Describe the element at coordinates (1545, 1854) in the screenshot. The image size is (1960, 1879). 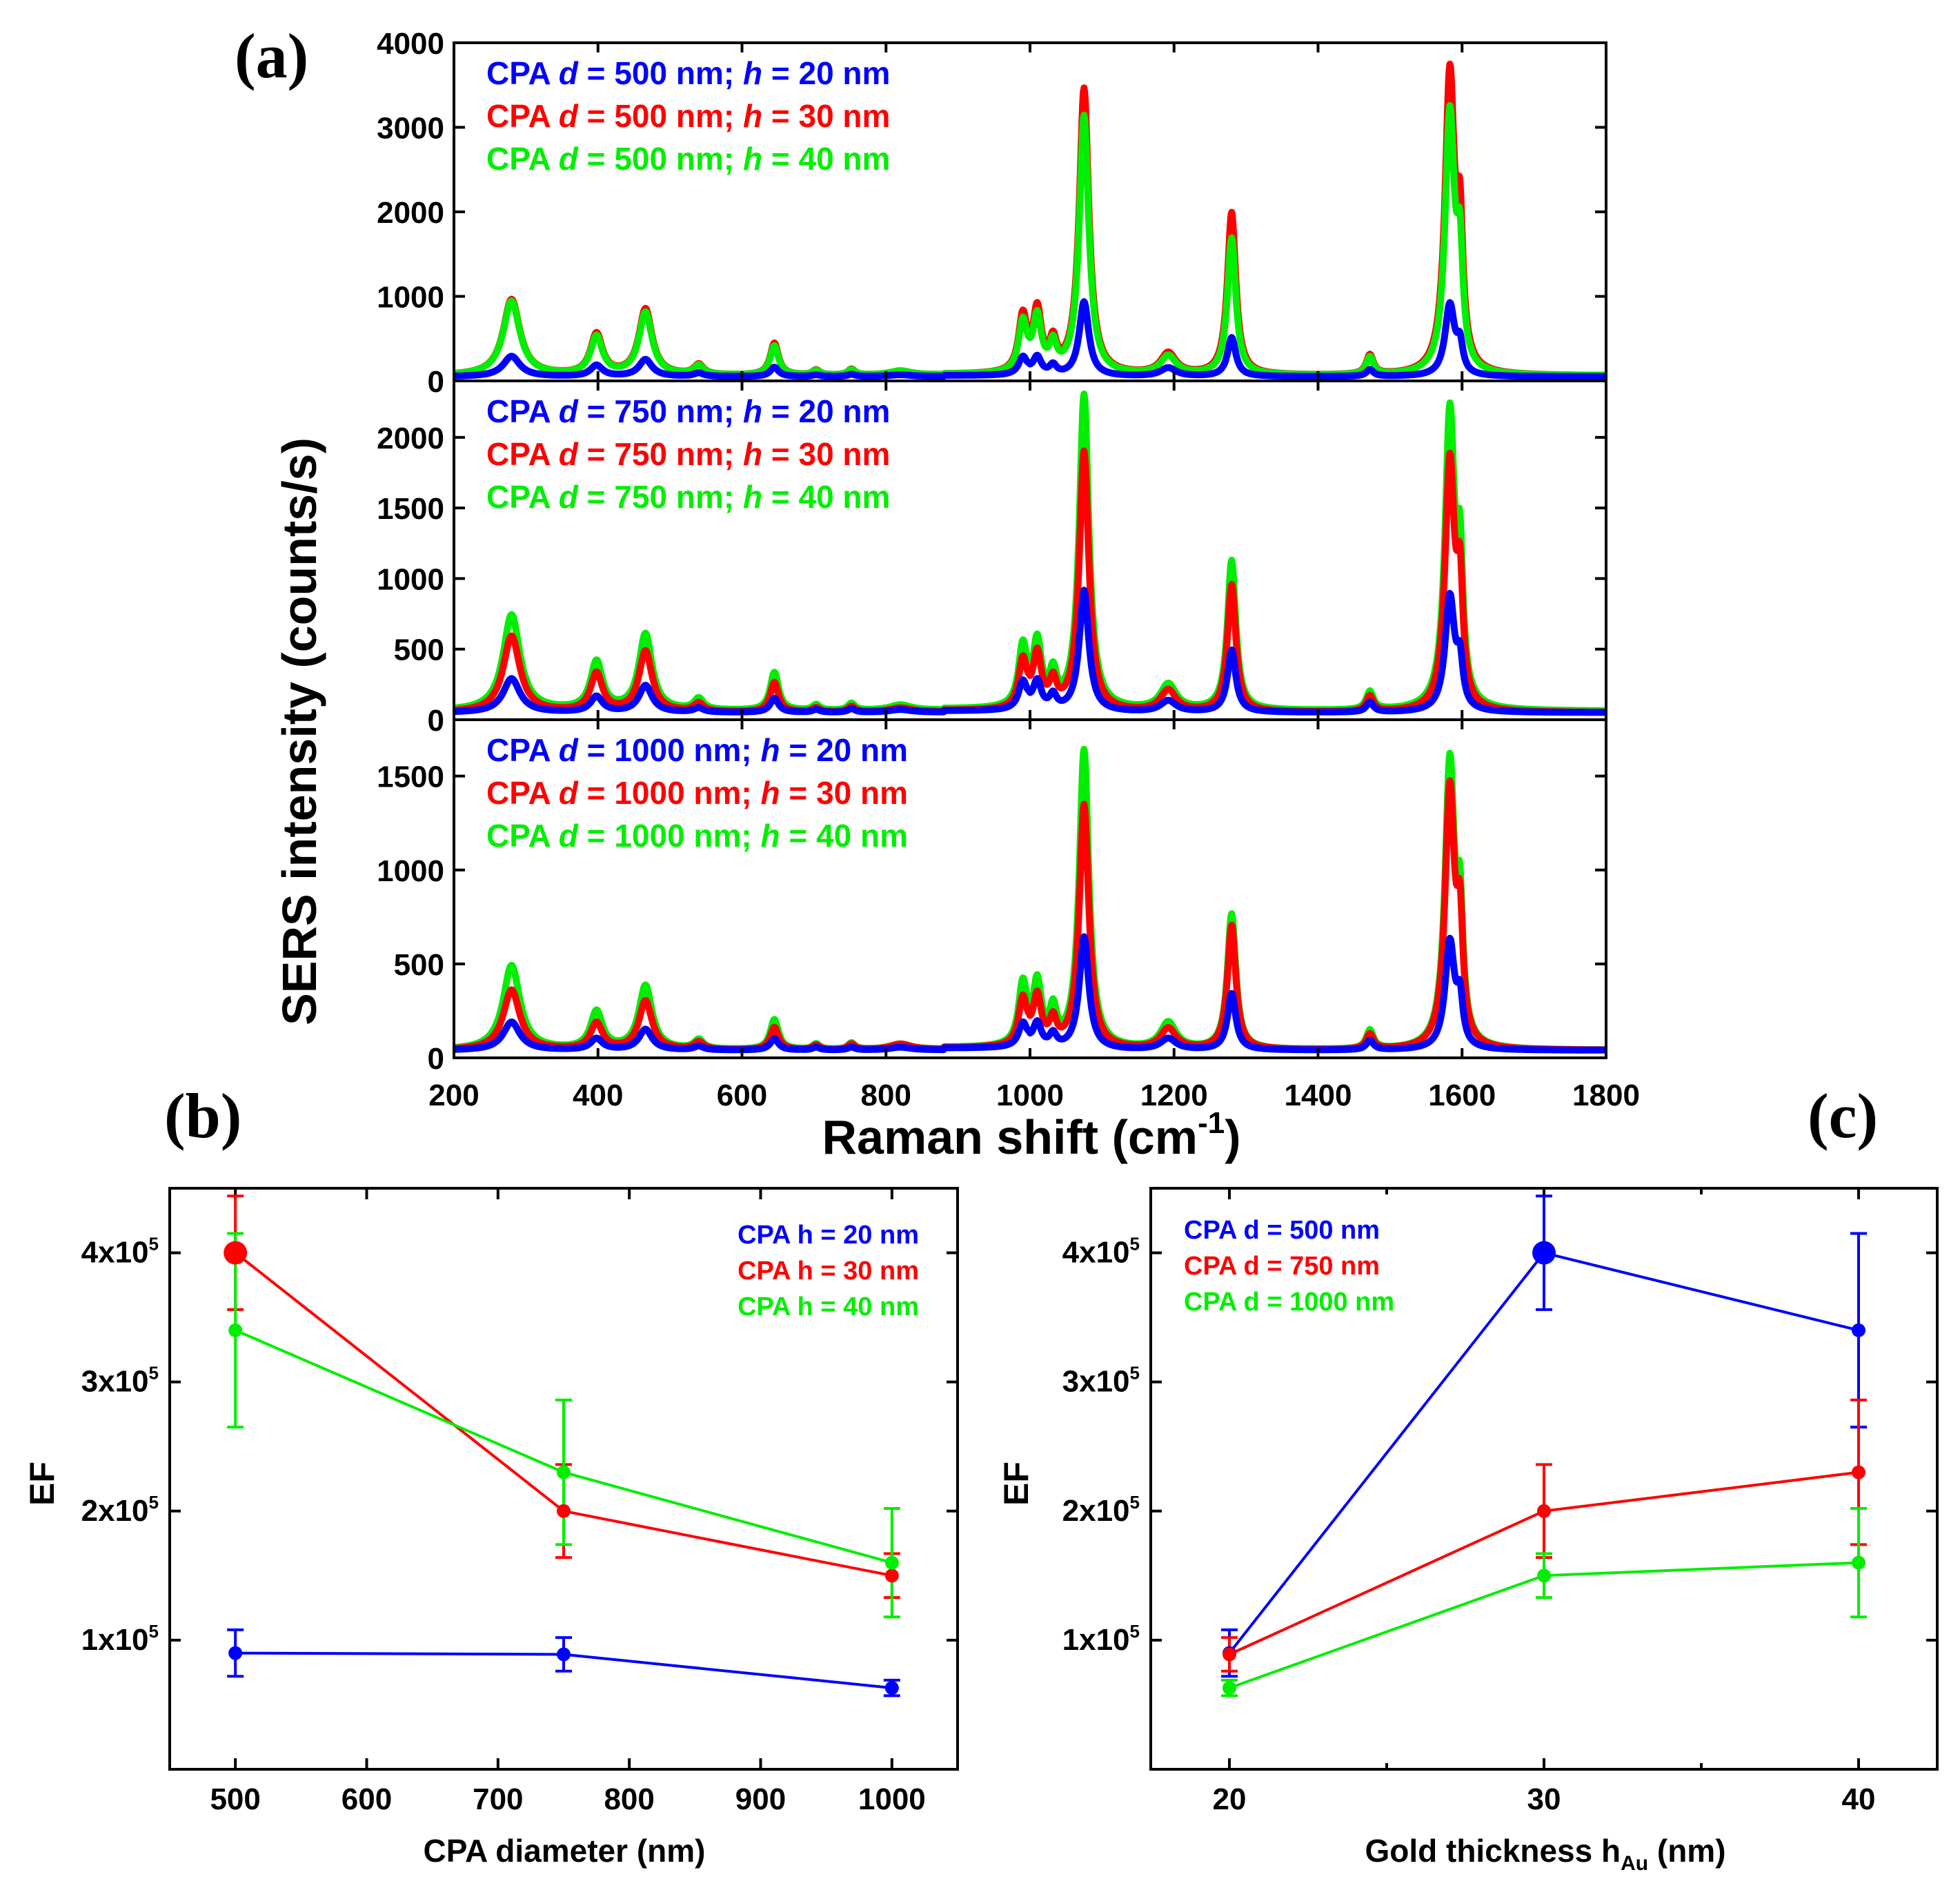
I see `panel-c-x-axis-title: Gold thickness hAu (nm)` at that location.